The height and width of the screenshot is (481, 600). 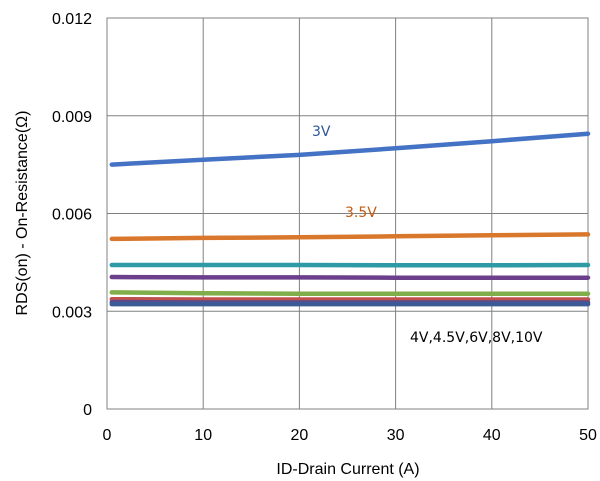 What do you see at coordinates (87, 410) in the screenshot?
I see `y-tick-label: 0` at bounding box center [87, 410].